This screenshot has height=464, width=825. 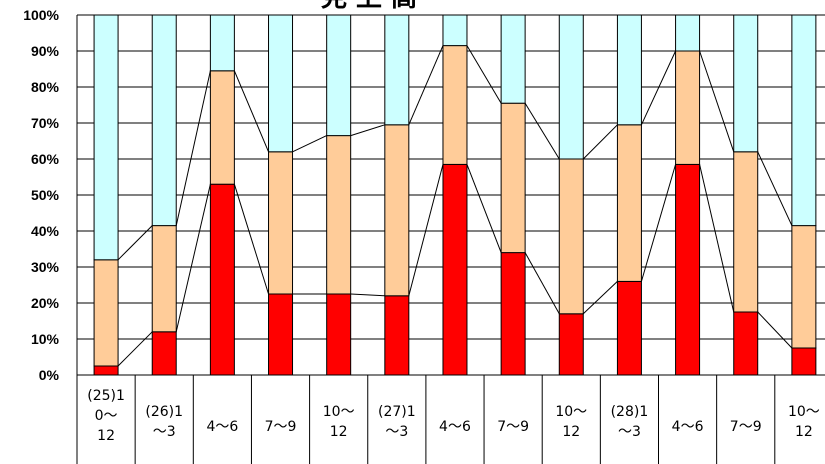 I want to click on y-tick-label: 30%, so click(x=45, y=267).